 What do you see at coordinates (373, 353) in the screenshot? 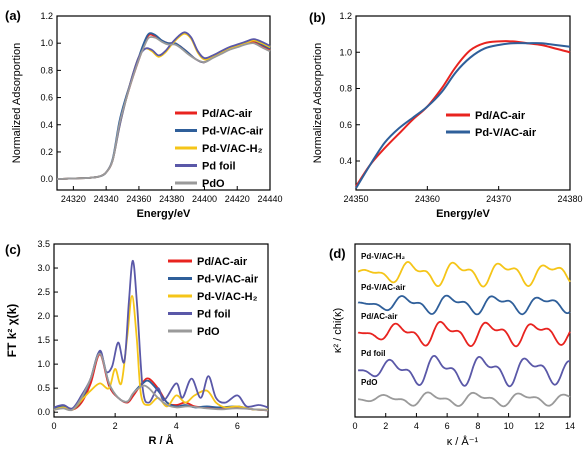
I see `series-label: Pd foil` at bounding box center [373, 353].